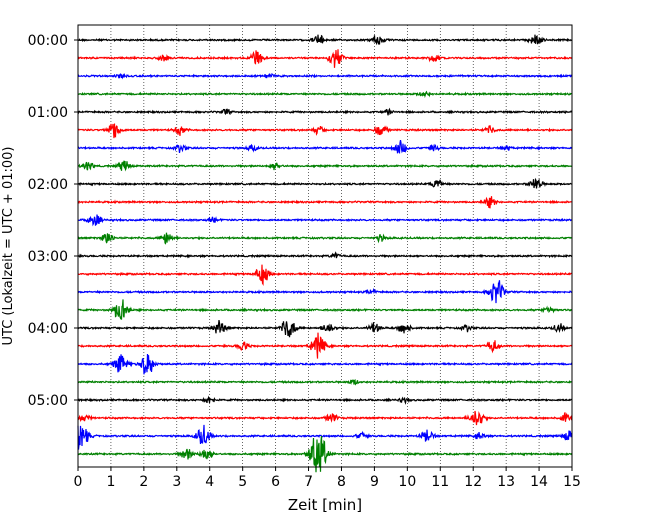 This screenshot has width=650, height=520. What do you see at coordinates (308, 482) in the screenshot?
I see `x-tick-label: 7` at bounding box center [308, 482].